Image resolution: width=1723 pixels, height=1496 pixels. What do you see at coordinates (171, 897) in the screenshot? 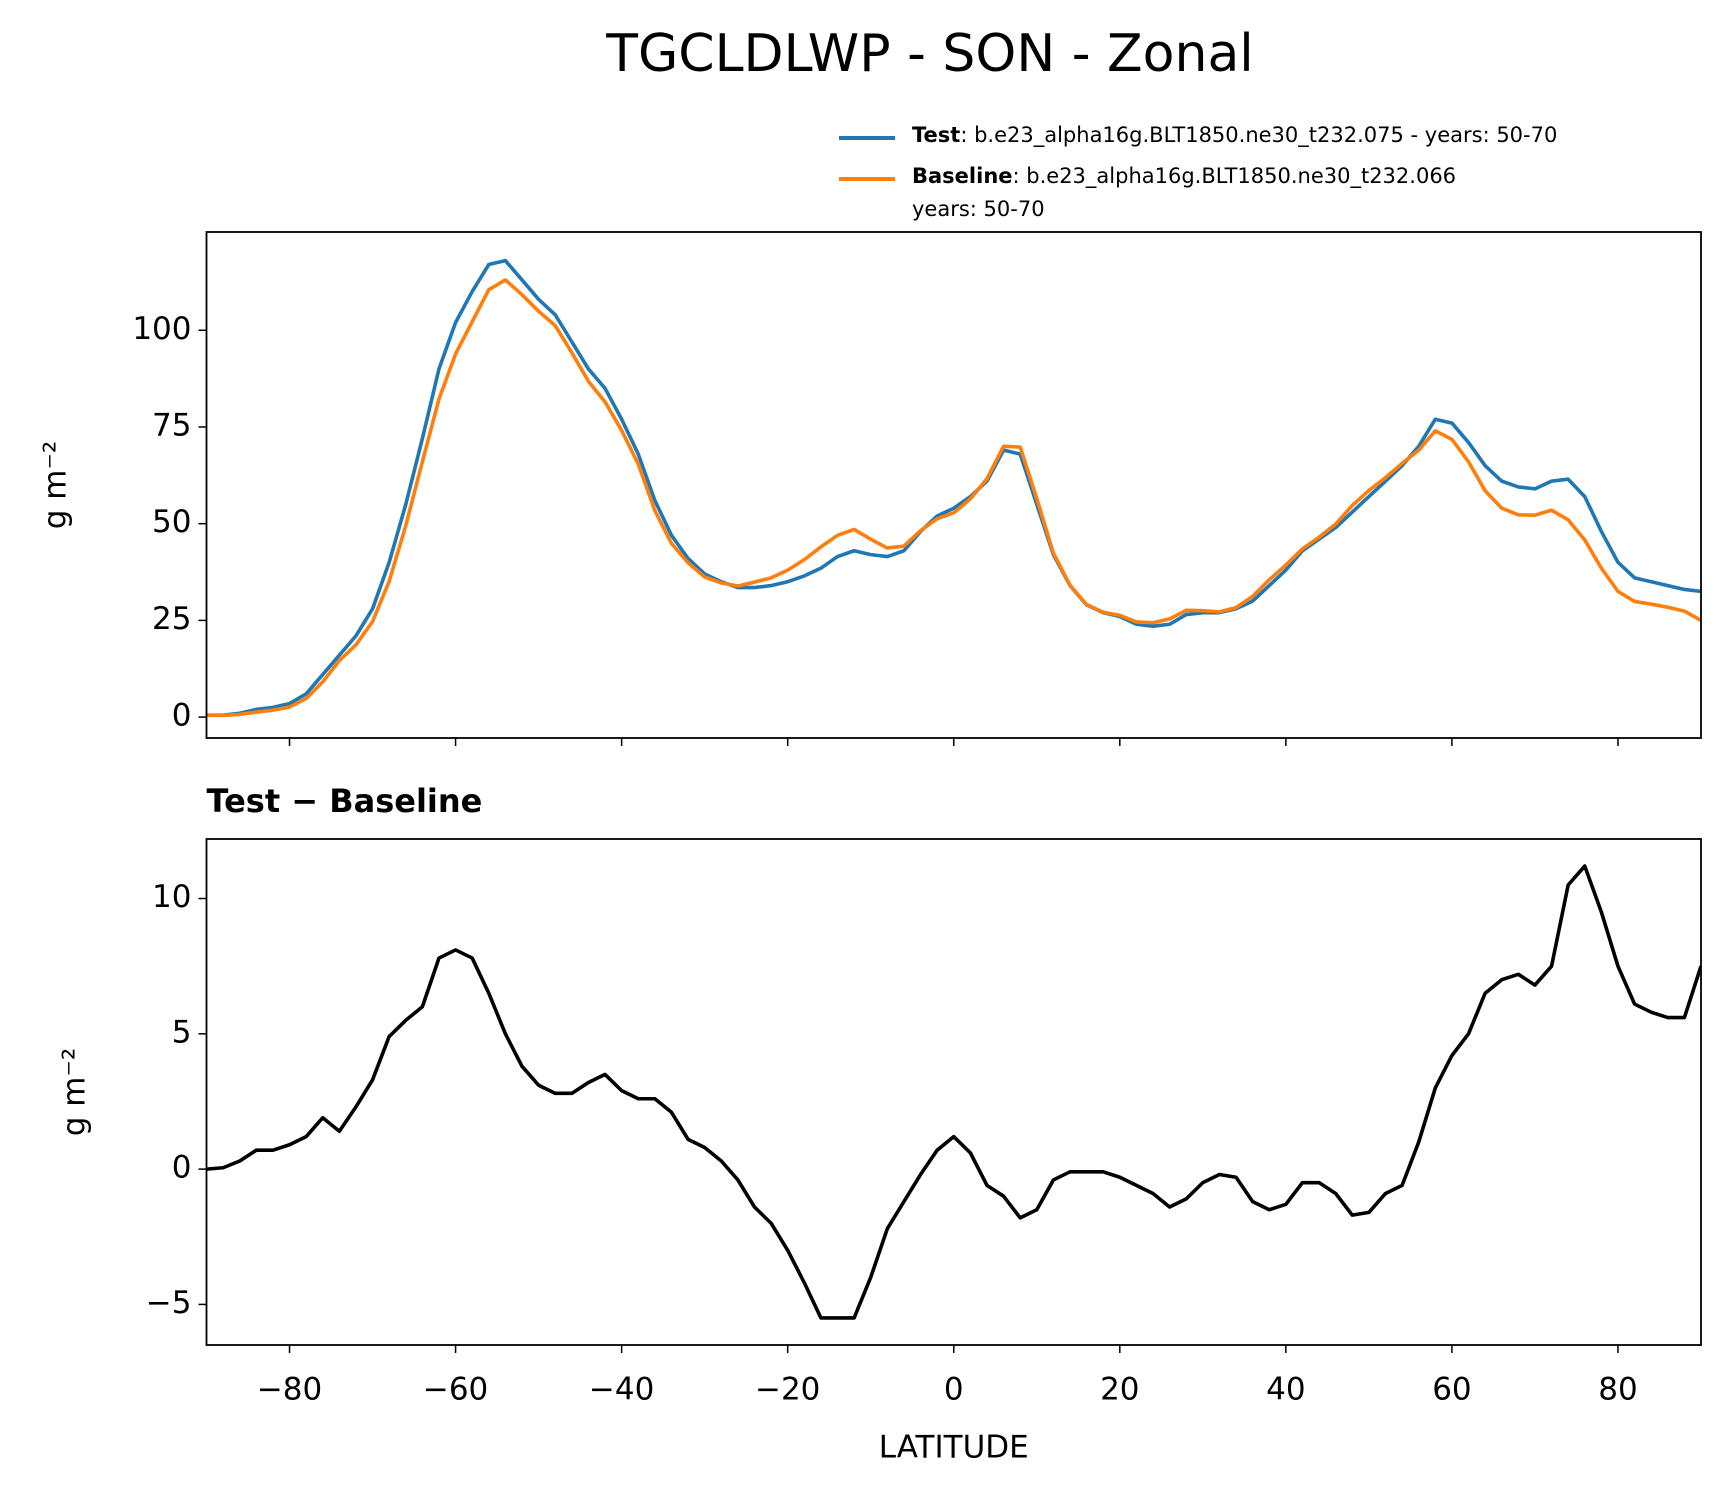
I see `y-tick-label: 10` at bounding box center [171, 897].